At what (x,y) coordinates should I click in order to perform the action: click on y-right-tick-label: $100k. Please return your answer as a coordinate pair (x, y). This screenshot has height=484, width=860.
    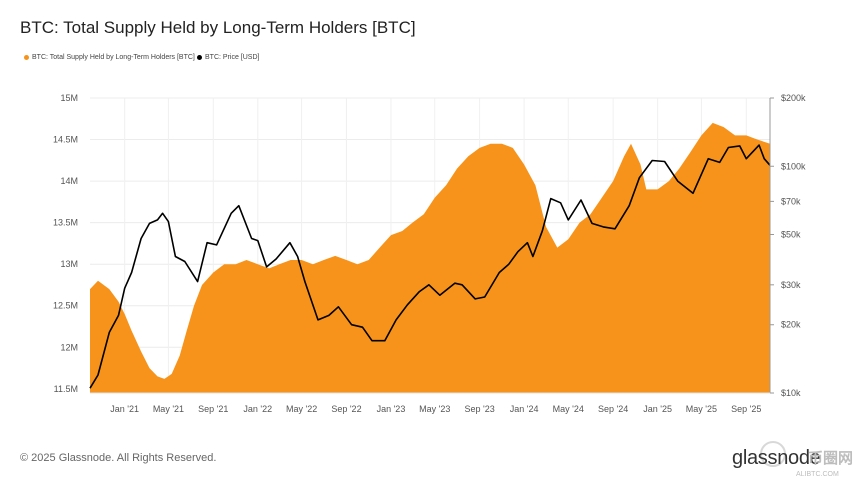
    Looking at the image, I should click on (793, 166).